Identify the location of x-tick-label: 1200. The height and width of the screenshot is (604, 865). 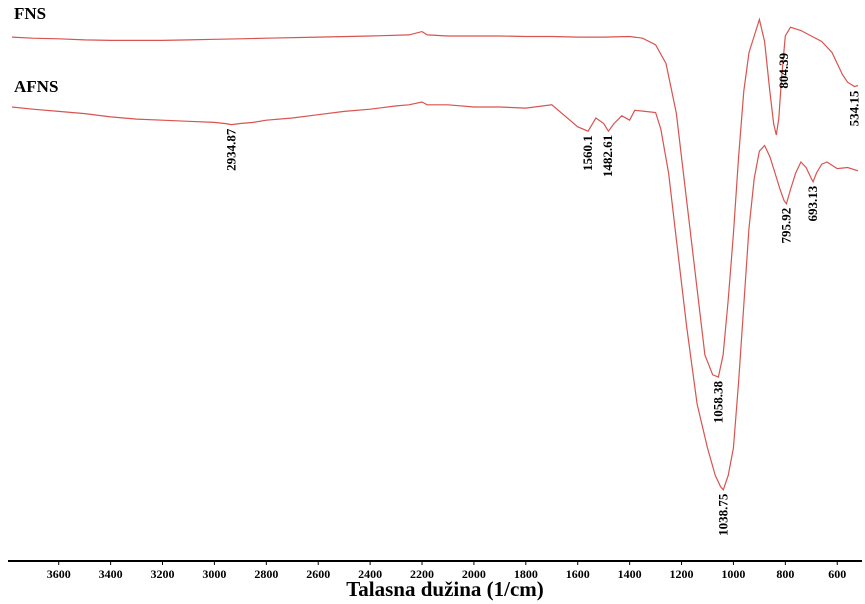
(682, 574).